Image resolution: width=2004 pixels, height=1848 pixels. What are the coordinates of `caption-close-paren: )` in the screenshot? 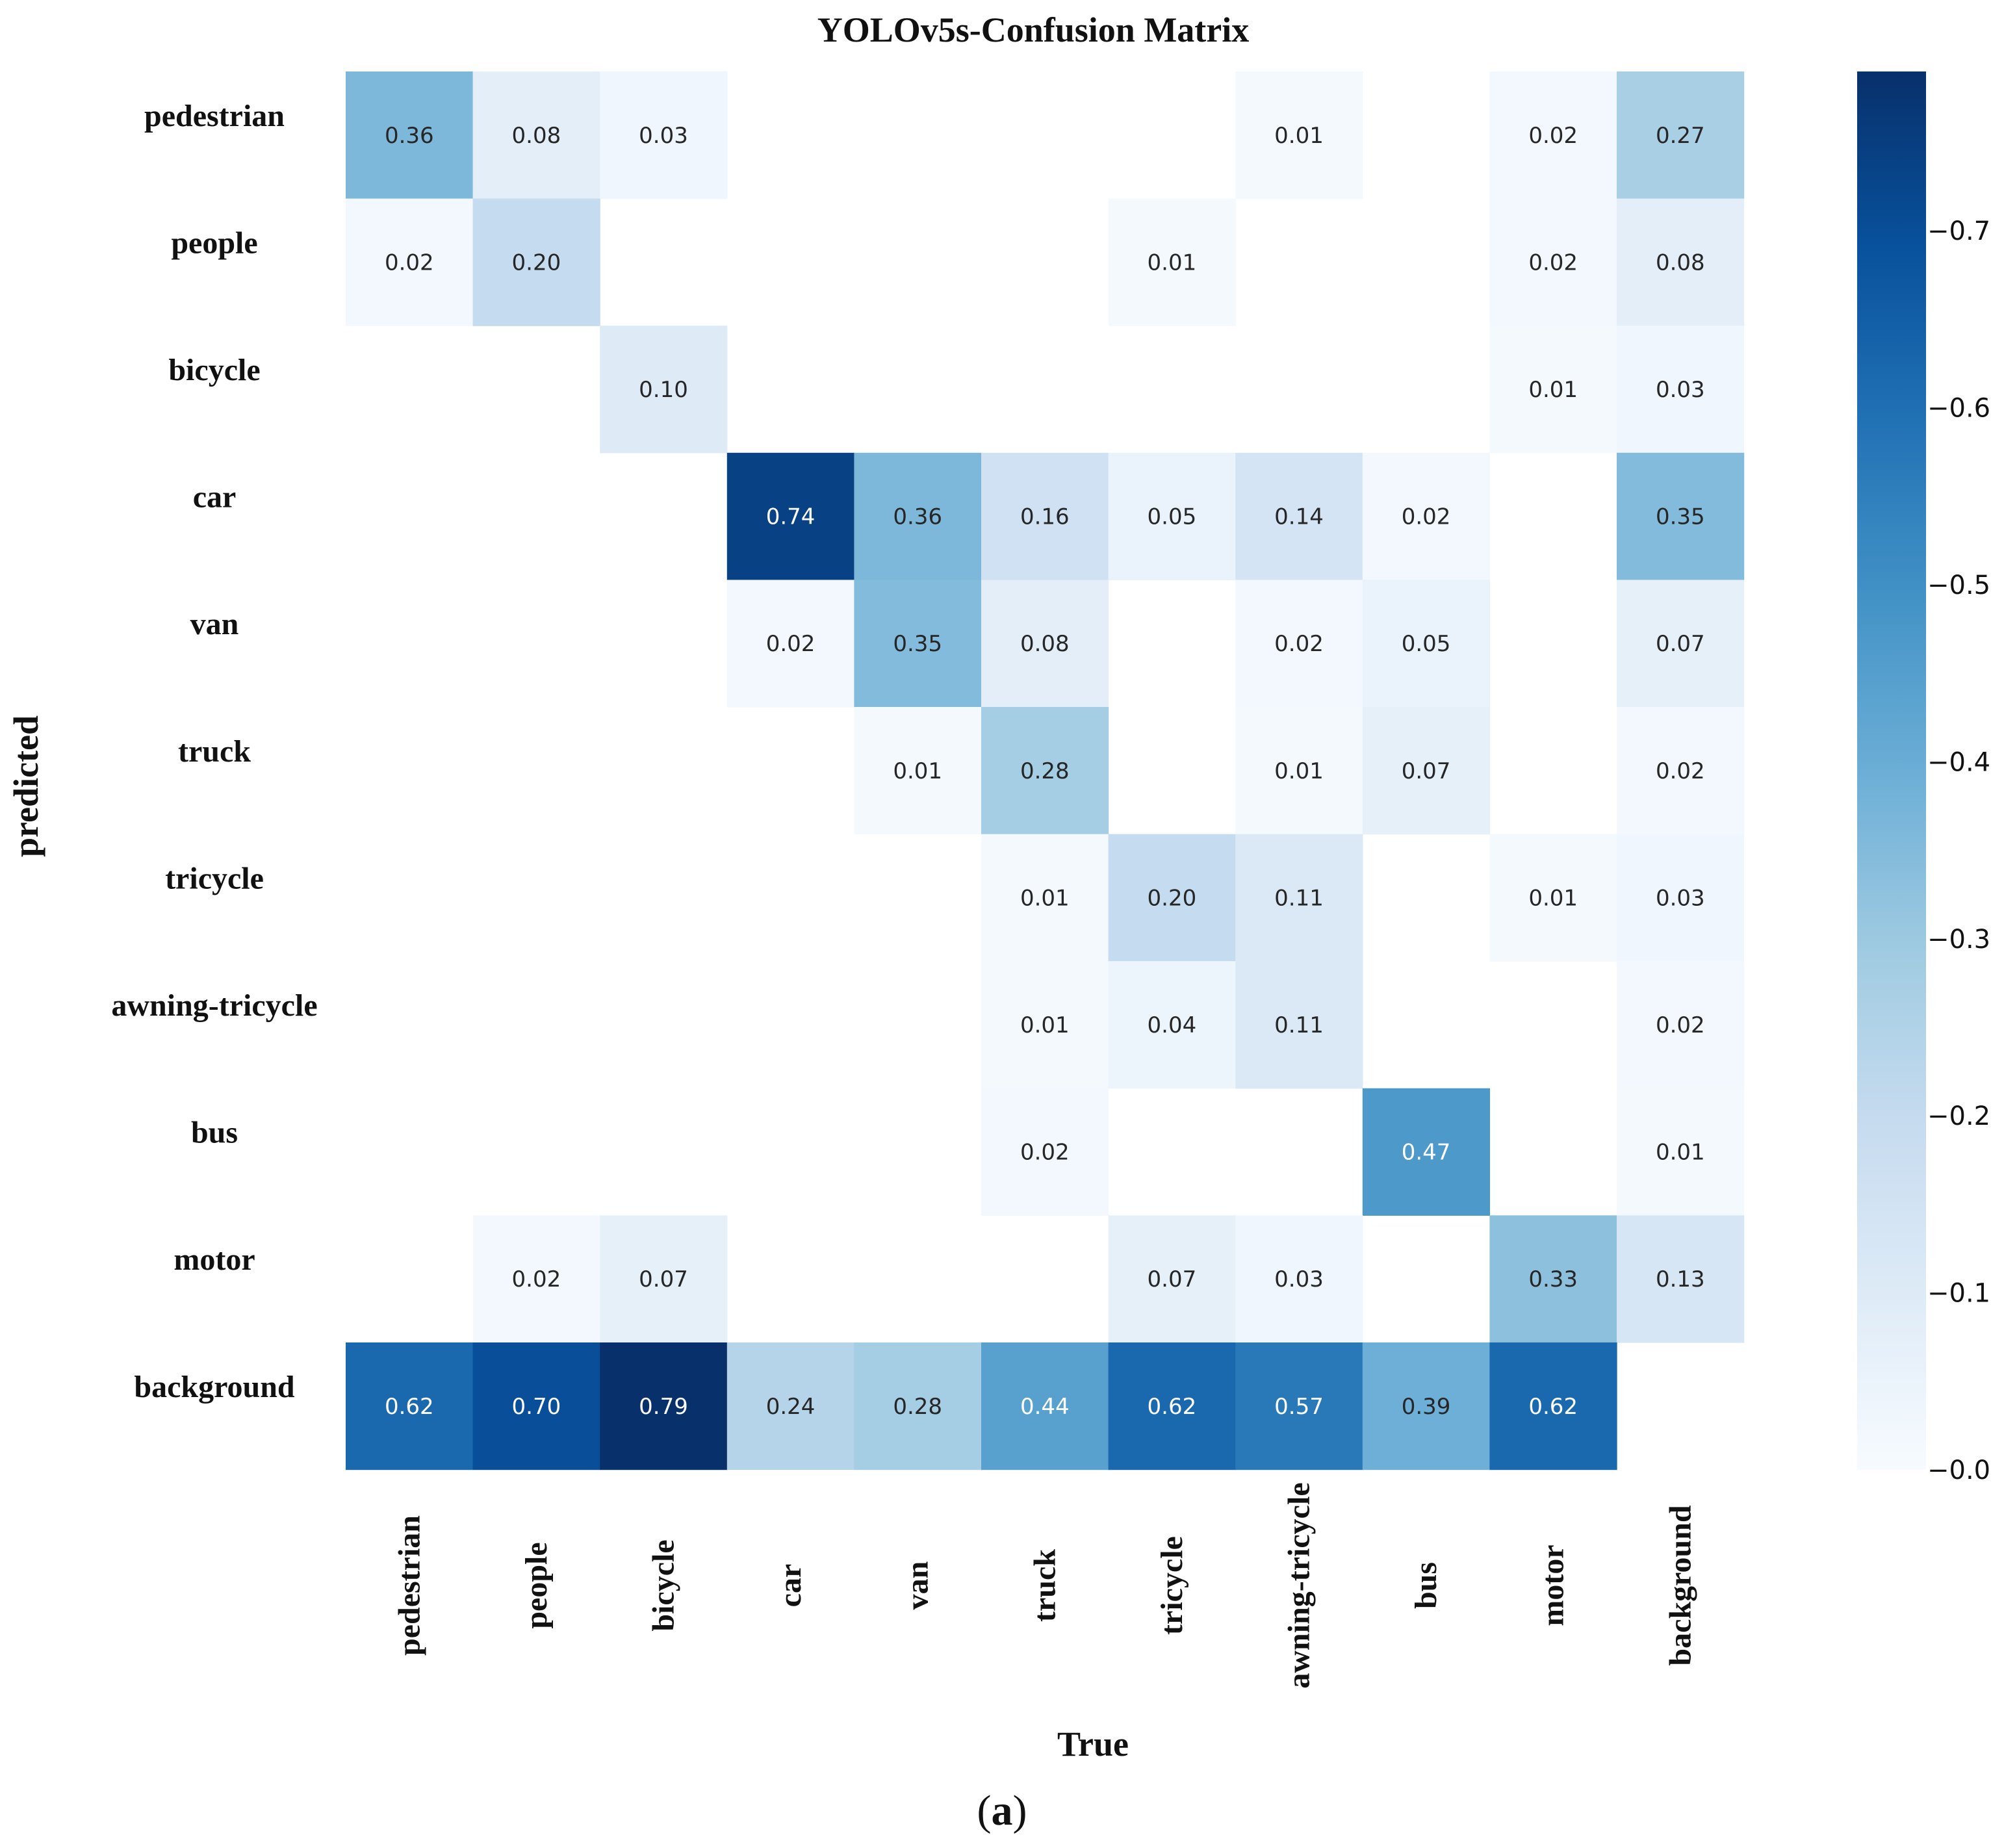 It's located at (1020, 1810).